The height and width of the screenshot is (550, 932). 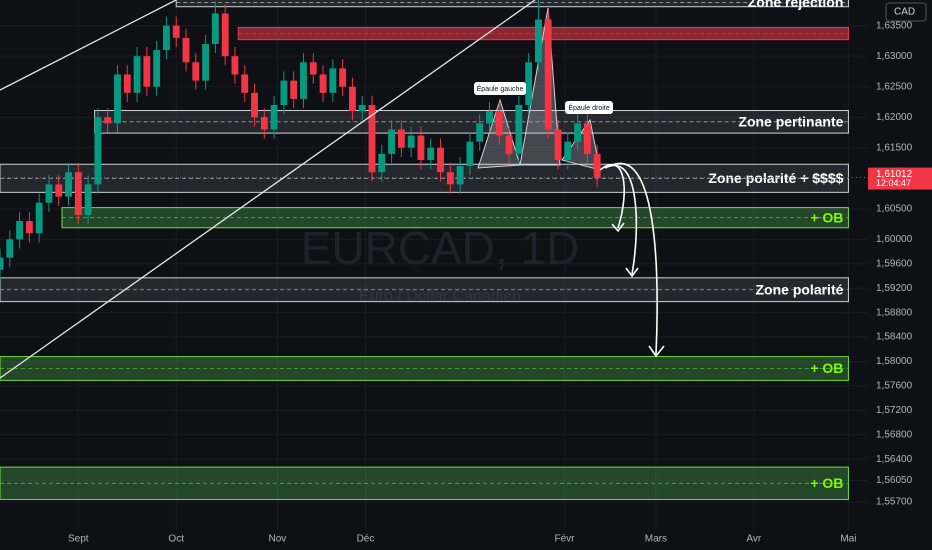 What do you see at coordinates (366, 539) in the screenshot?
I see `x-tick-label: Déc` at bounding box center [366, 539].